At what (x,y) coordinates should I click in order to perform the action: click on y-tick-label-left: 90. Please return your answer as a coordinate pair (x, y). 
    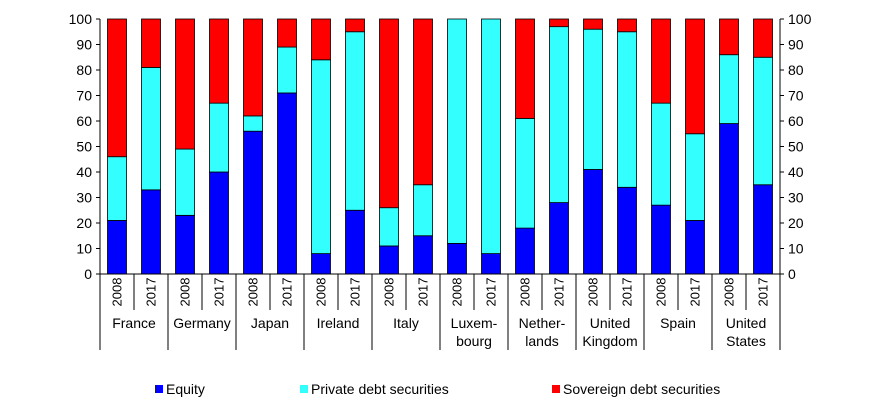
    Looking at the image, I should click on (84, 45).